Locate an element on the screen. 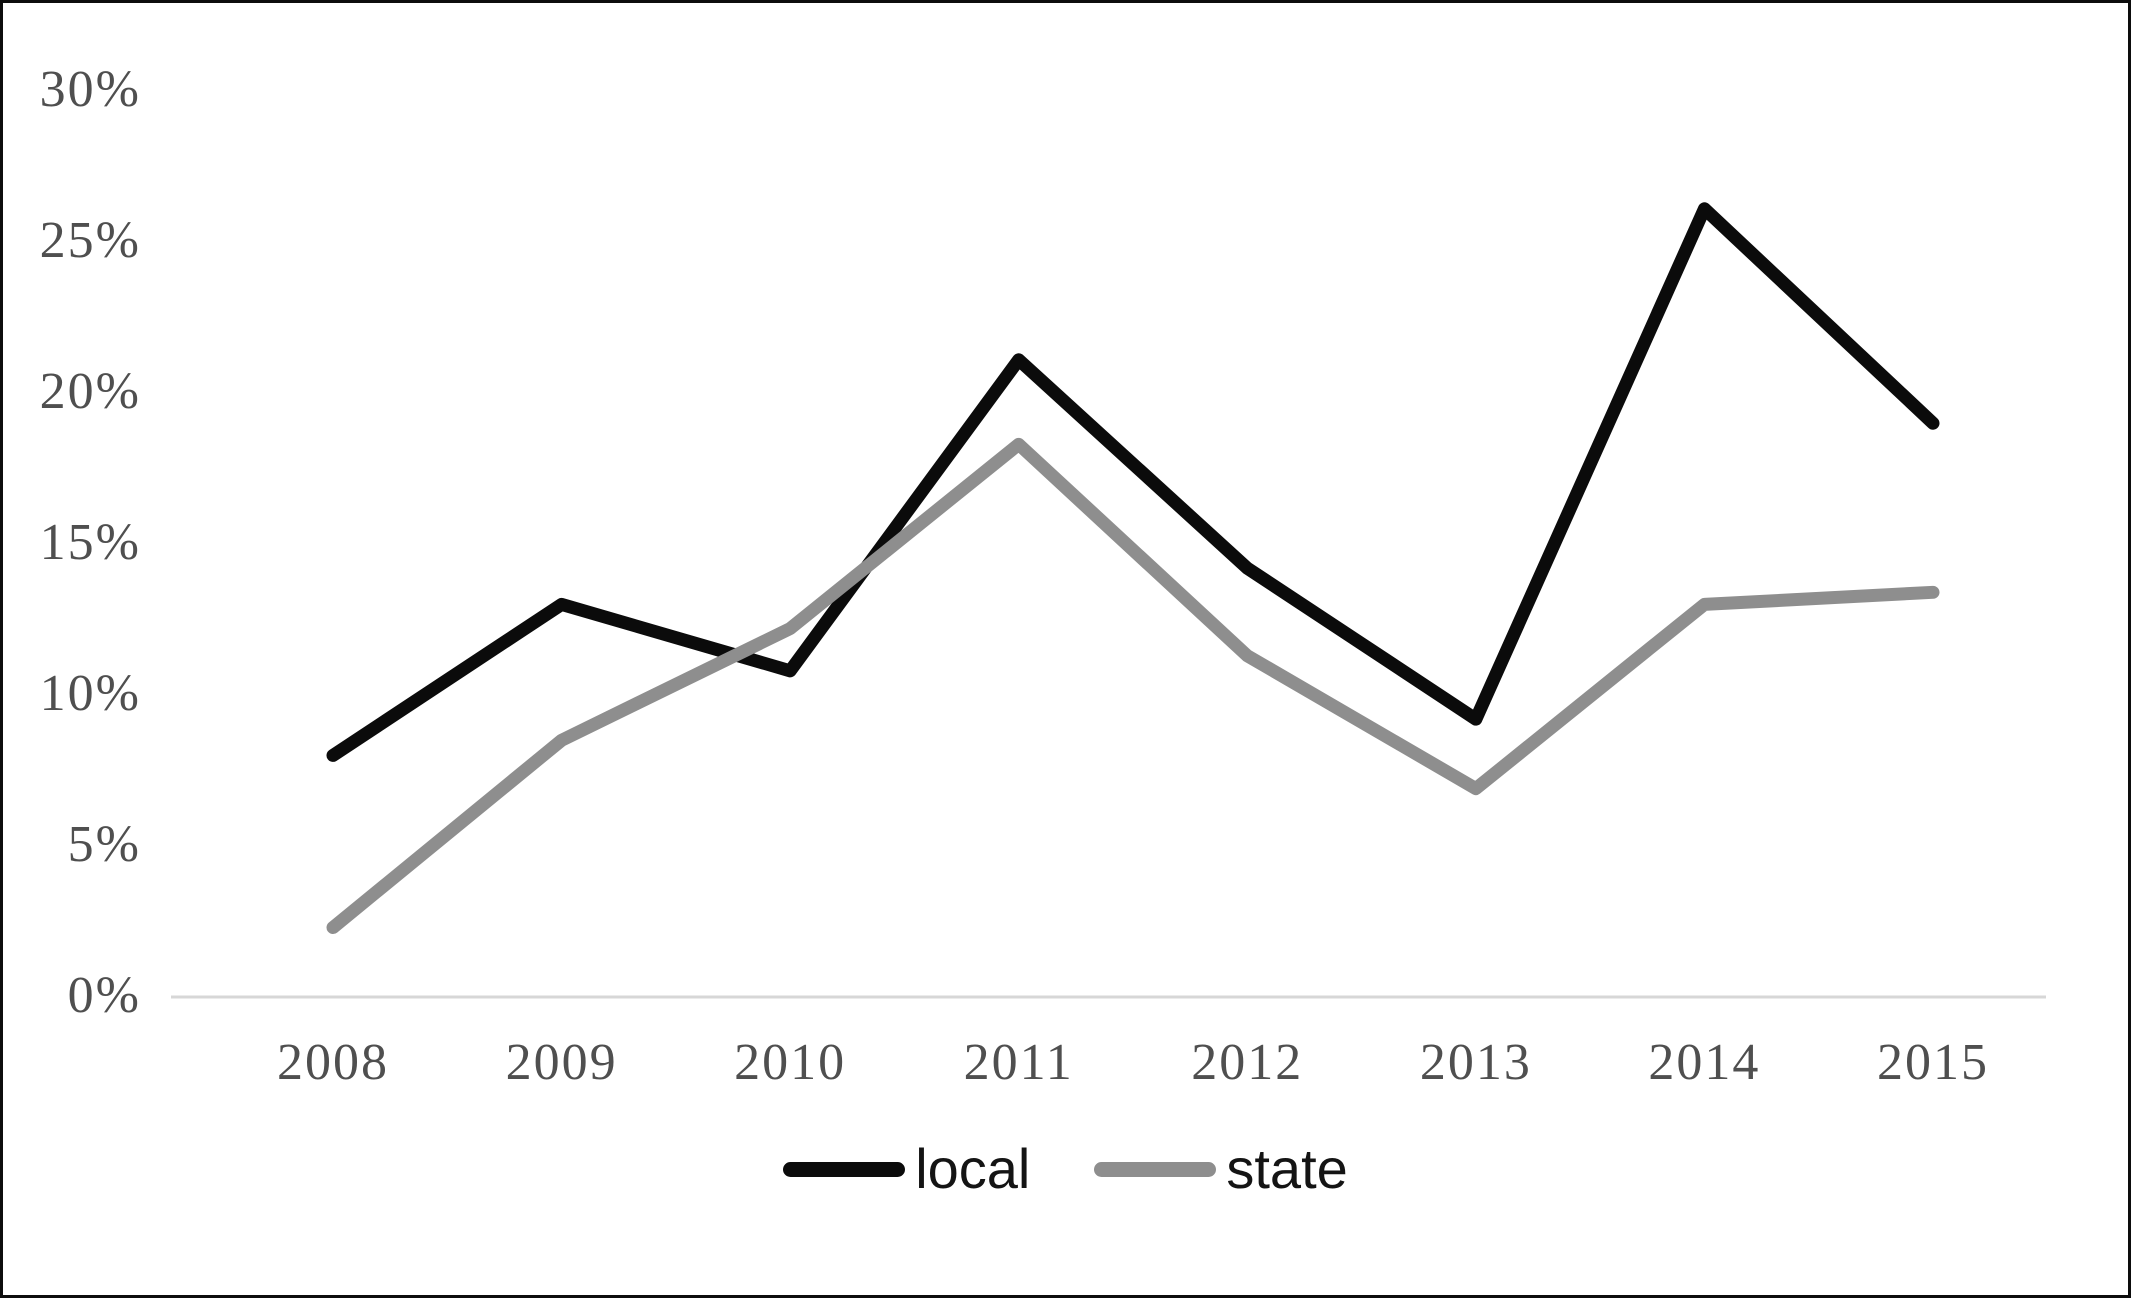  legend-item-local: local is located at coordinates (906, 1169).